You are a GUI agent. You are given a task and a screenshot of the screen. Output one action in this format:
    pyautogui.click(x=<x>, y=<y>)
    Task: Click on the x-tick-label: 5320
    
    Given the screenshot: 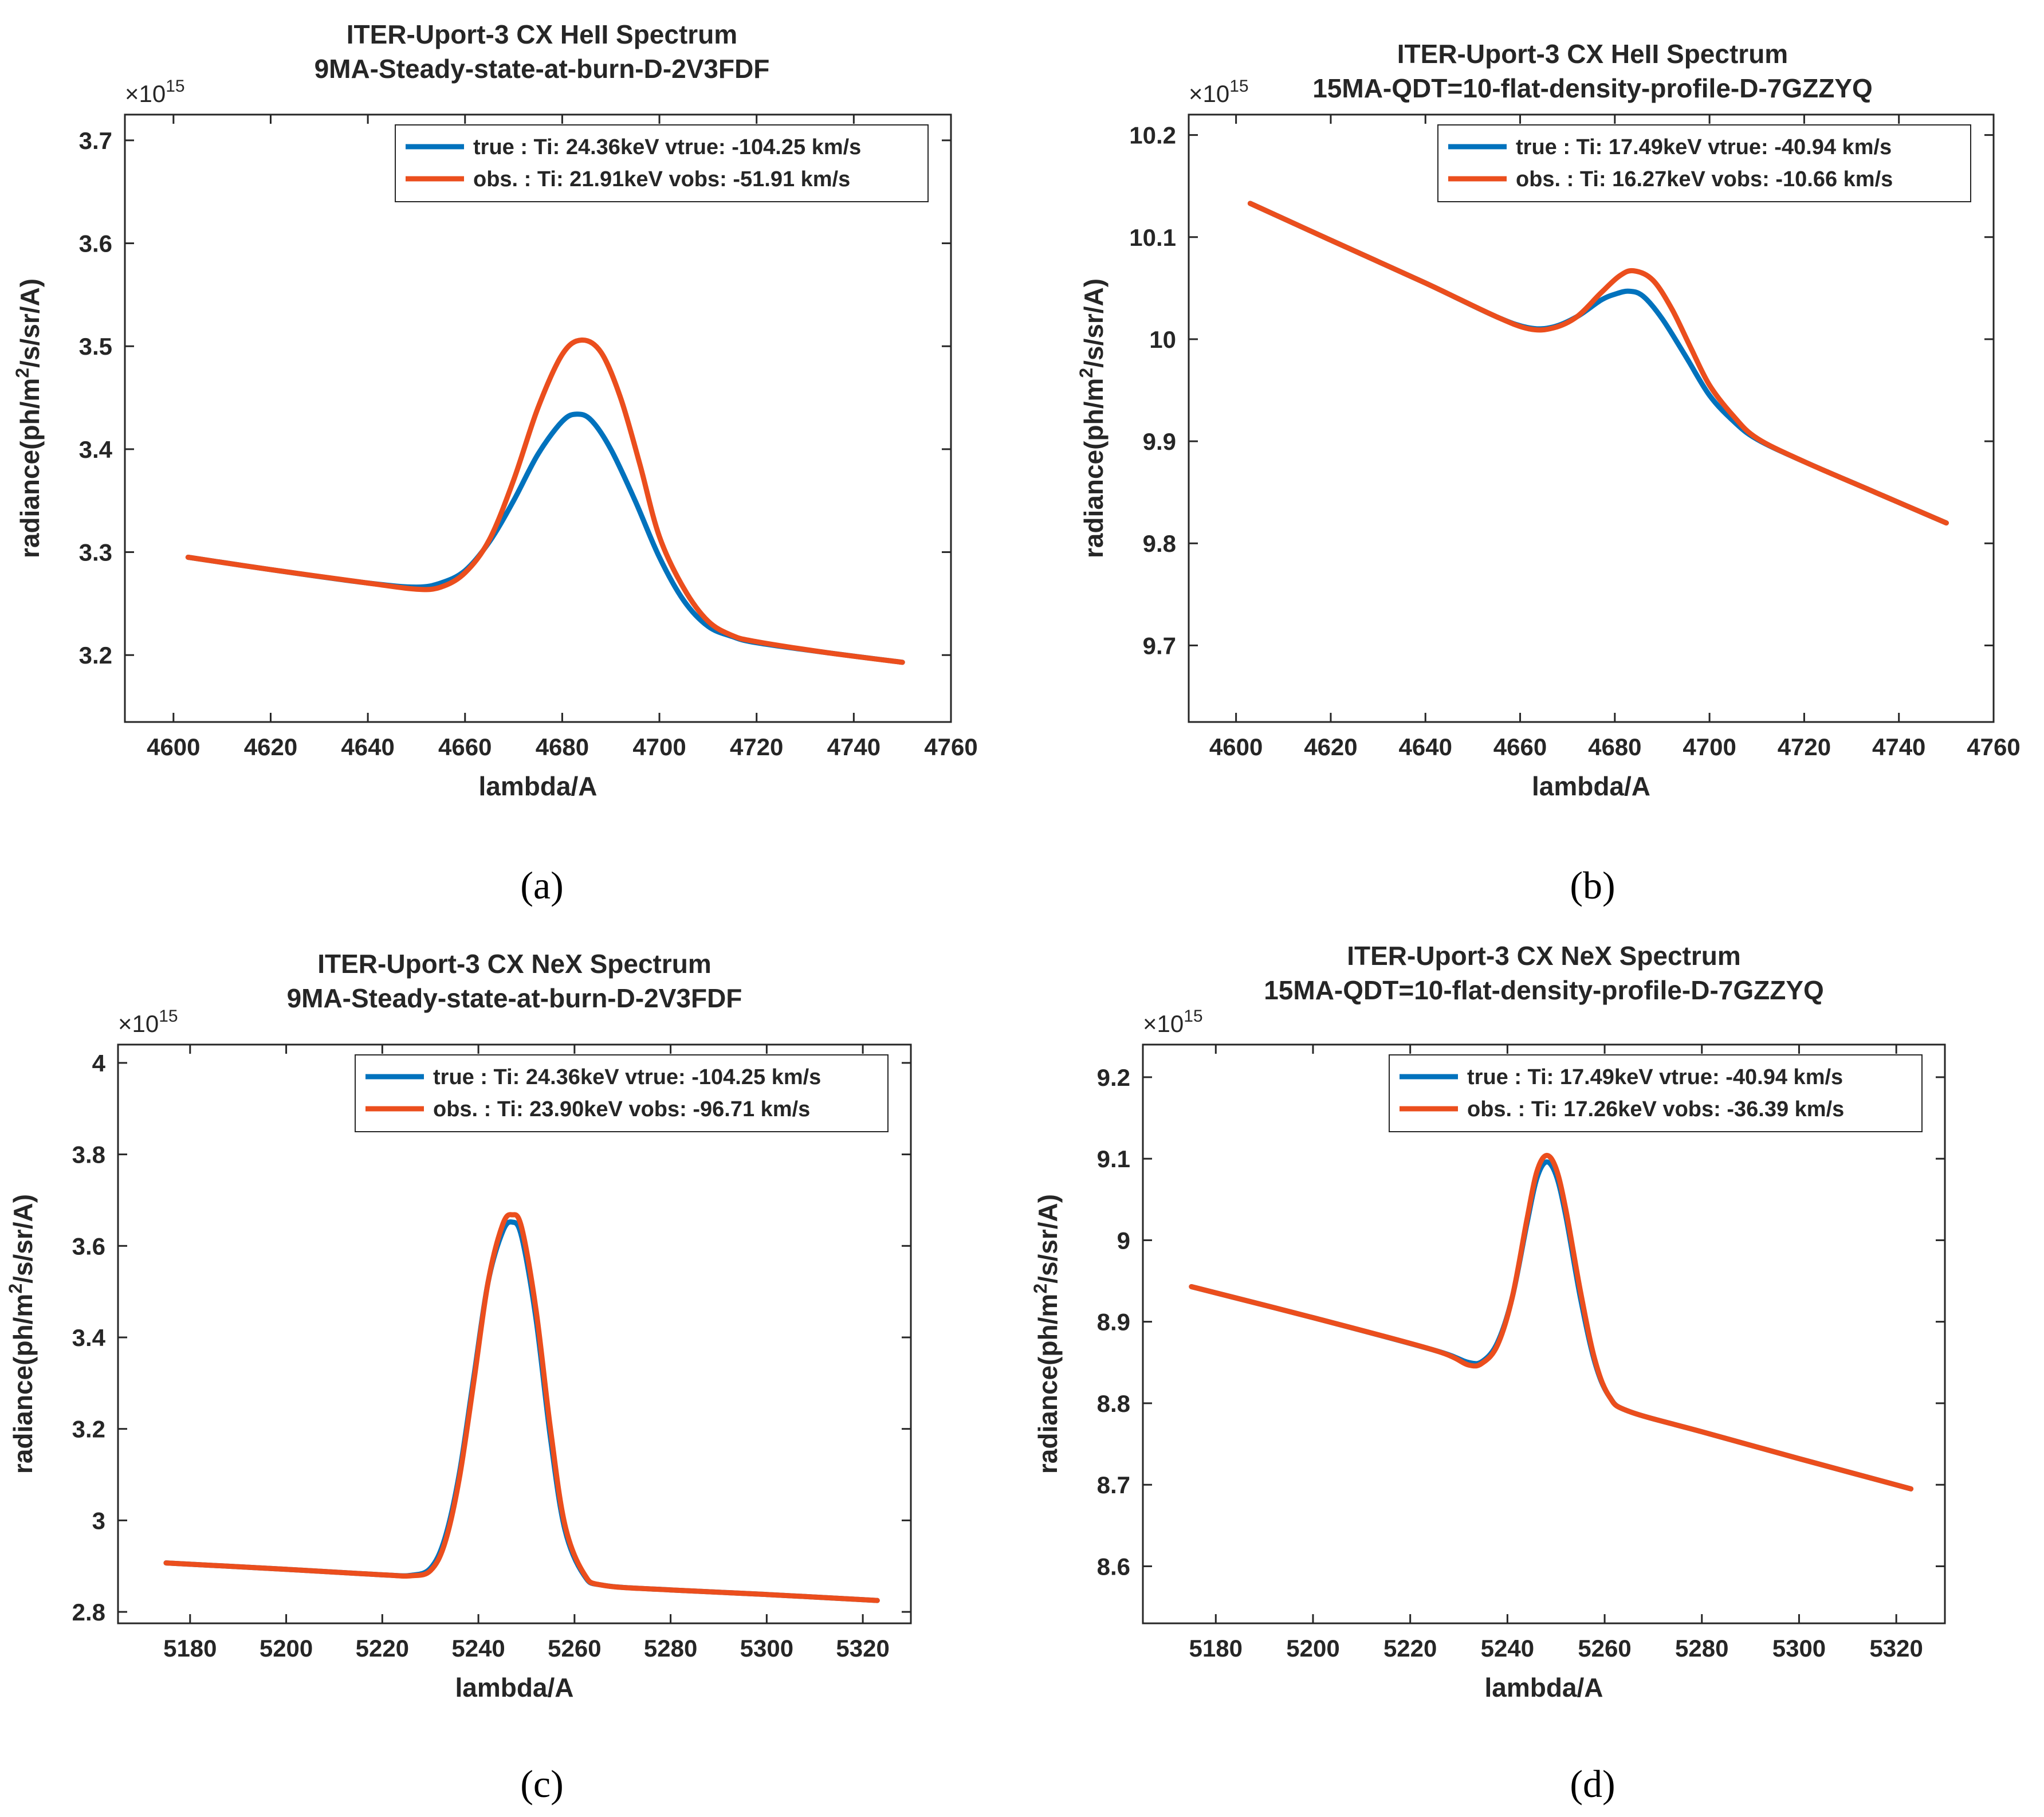 What is the action you would take?
    pyautogui.click(x=863, y=1648)
    